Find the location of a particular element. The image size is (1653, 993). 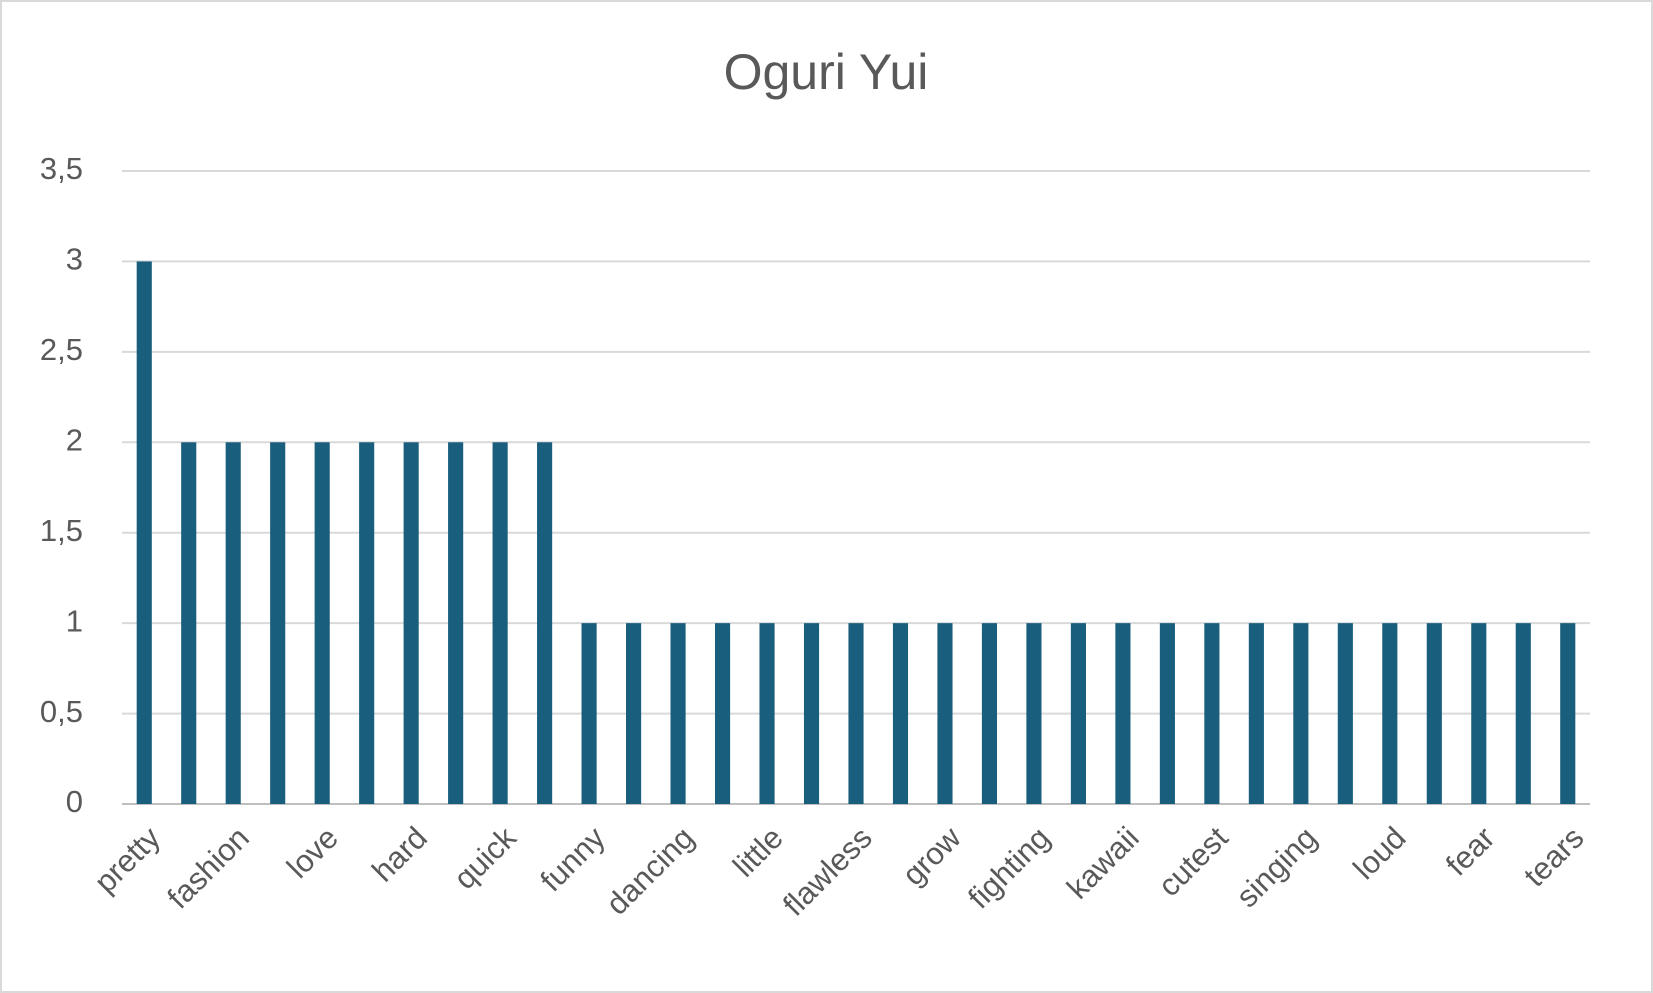

y-tick-label: 1,5 is located at coordinates (61, 530).